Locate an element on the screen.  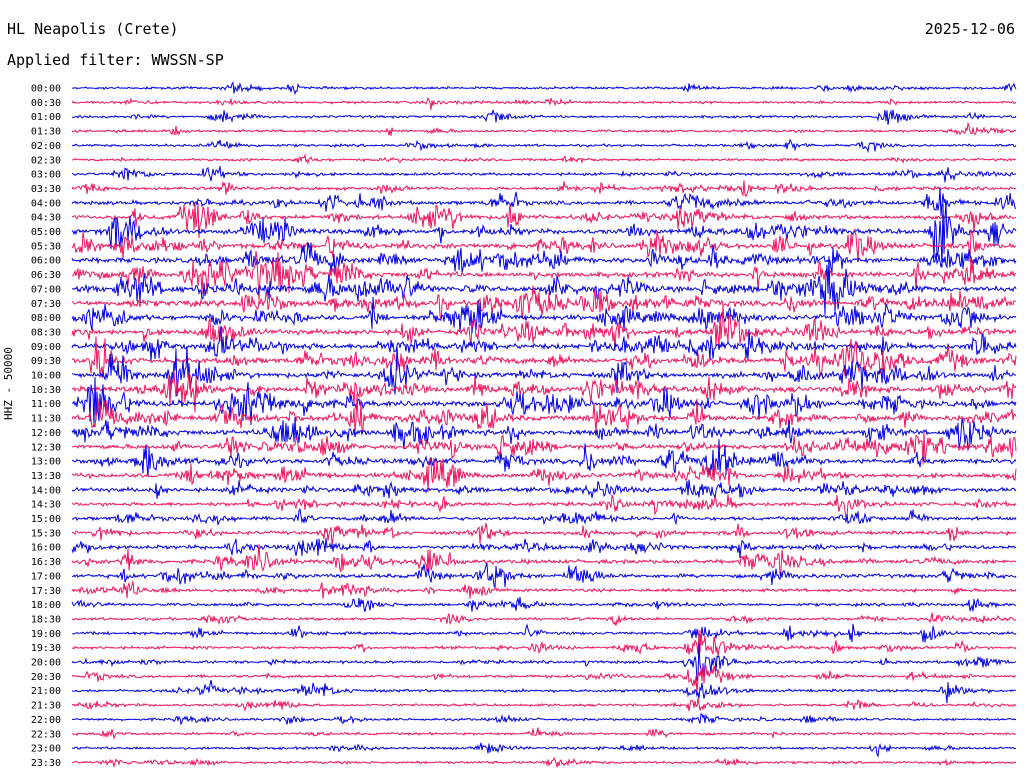
row-label: 12:30 is located at coordinates (46, 447).